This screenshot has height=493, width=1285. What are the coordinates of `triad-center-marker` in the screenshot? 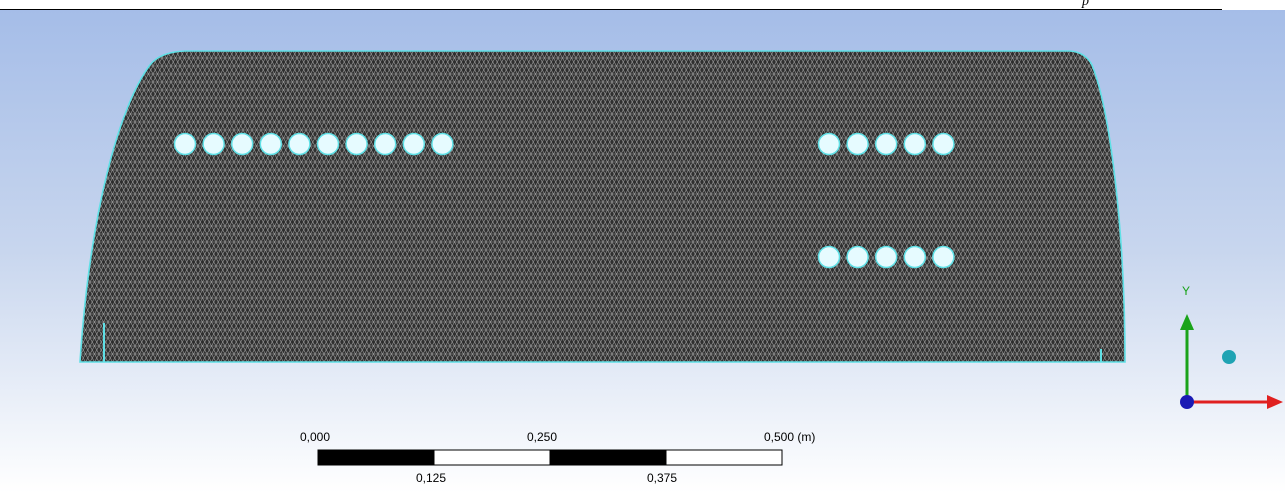 It's located at (1229, 357).